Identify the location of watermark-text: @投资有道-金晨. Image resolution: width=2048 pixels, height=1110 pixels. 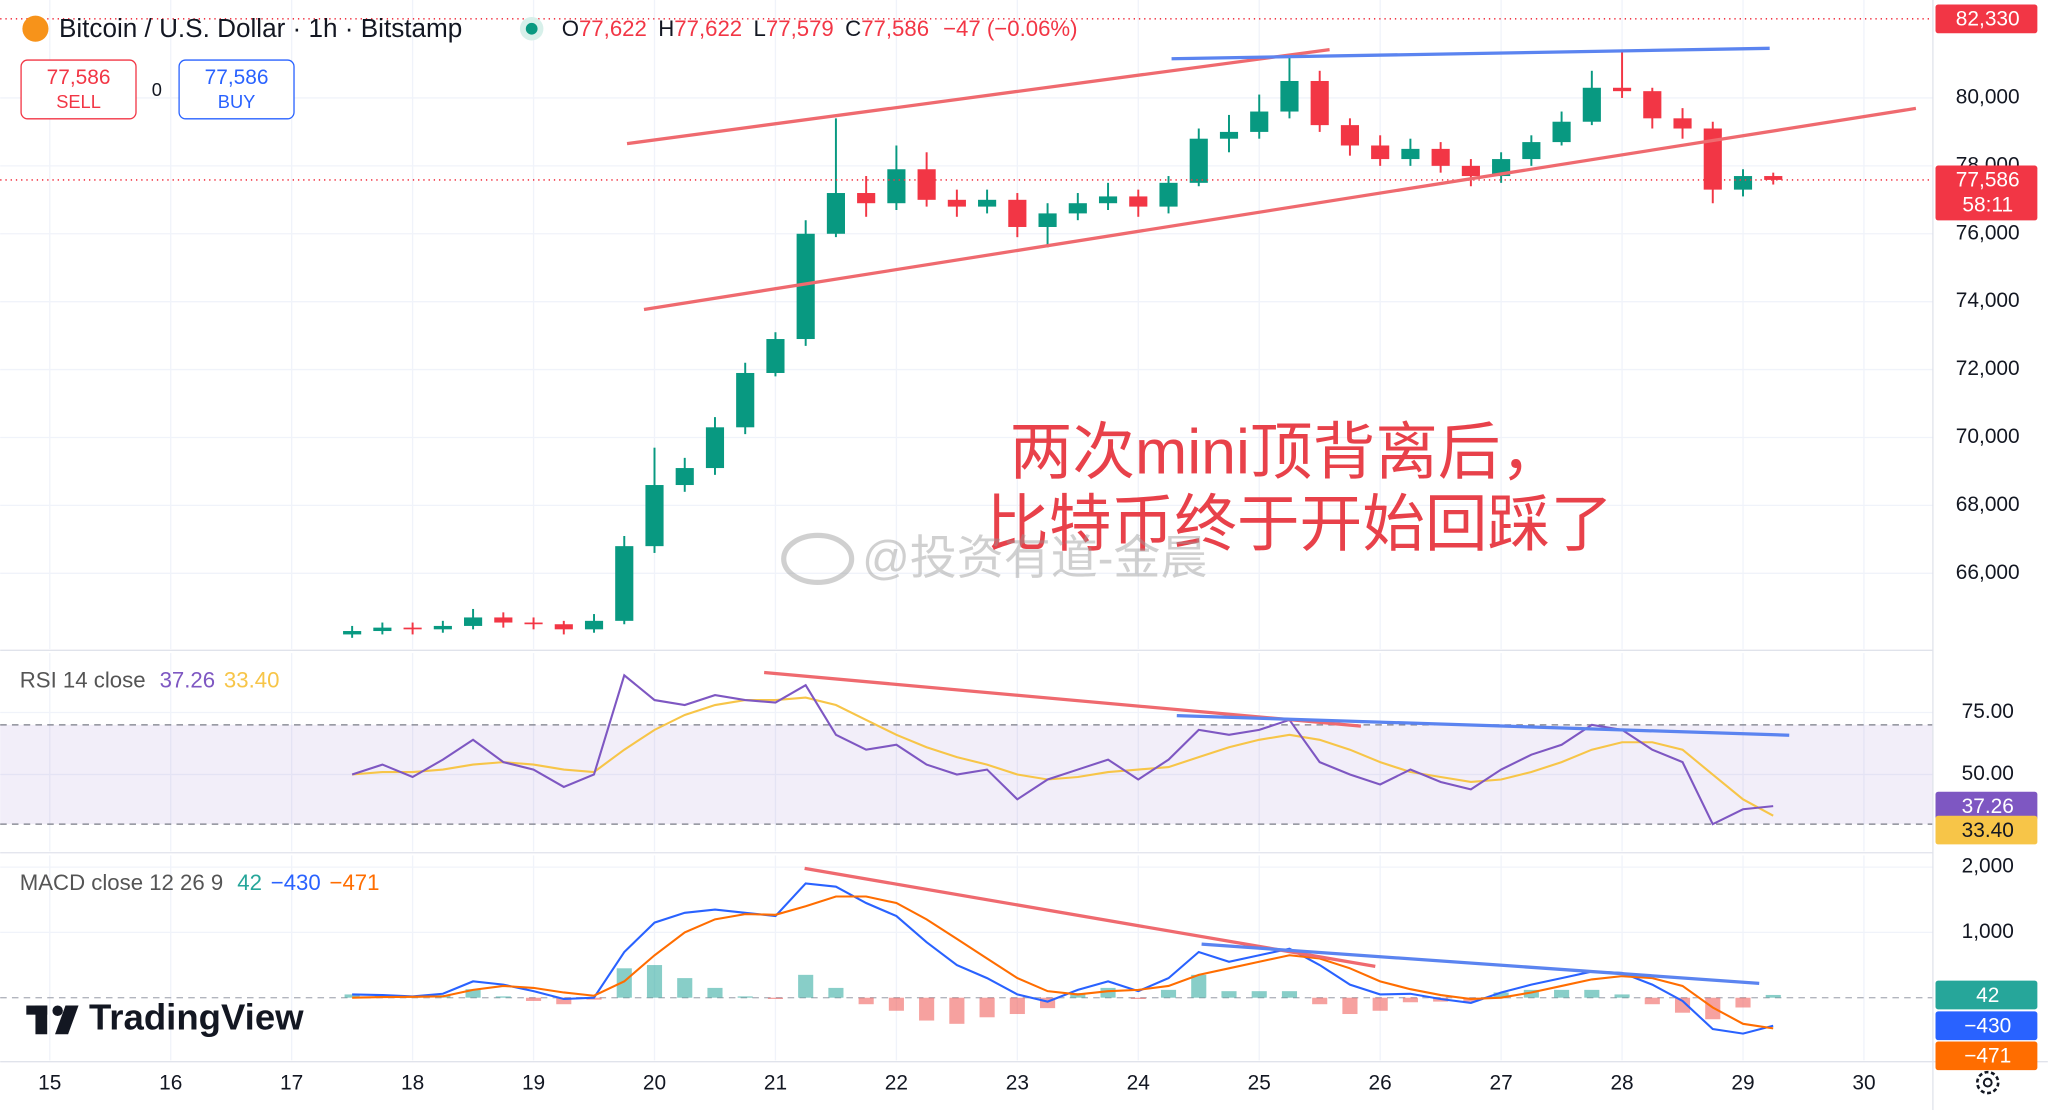
(1034, 557).